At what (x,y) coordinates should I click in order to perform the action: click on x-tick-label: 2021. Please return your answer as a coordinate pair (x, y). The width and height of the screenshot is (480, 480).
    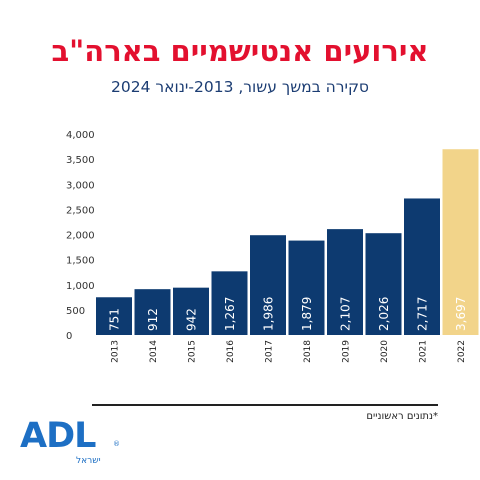
    Looking at the image, I should click on (423, 351).